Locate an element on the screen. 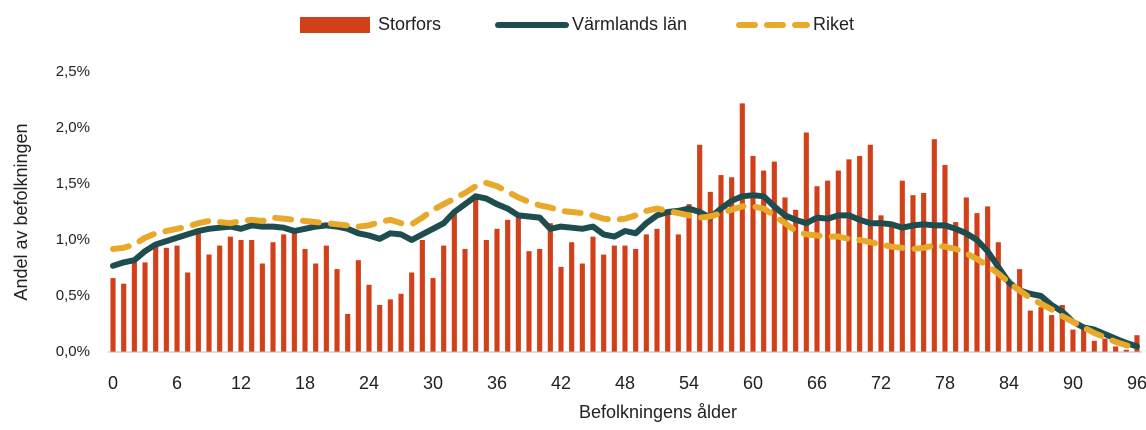 The height and width of the screenshot is (430, 1146). x-tick-label: 36 is located at coordinates (497, 383).